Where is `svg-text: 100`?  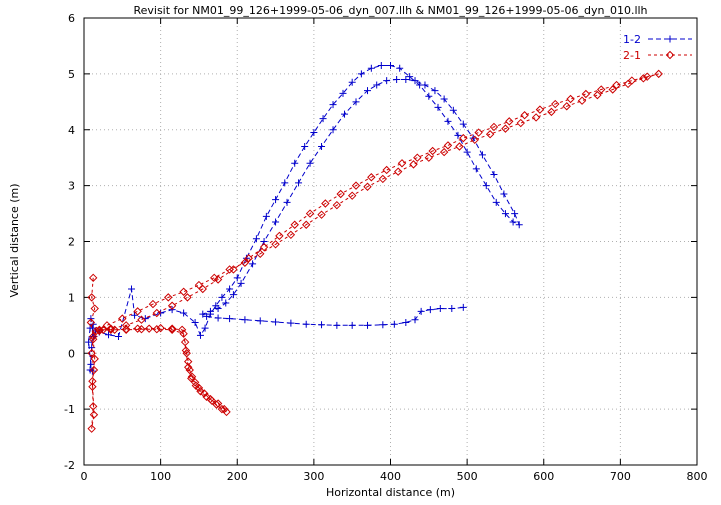 svg-text: 100 is located at coordinates (160, 476).